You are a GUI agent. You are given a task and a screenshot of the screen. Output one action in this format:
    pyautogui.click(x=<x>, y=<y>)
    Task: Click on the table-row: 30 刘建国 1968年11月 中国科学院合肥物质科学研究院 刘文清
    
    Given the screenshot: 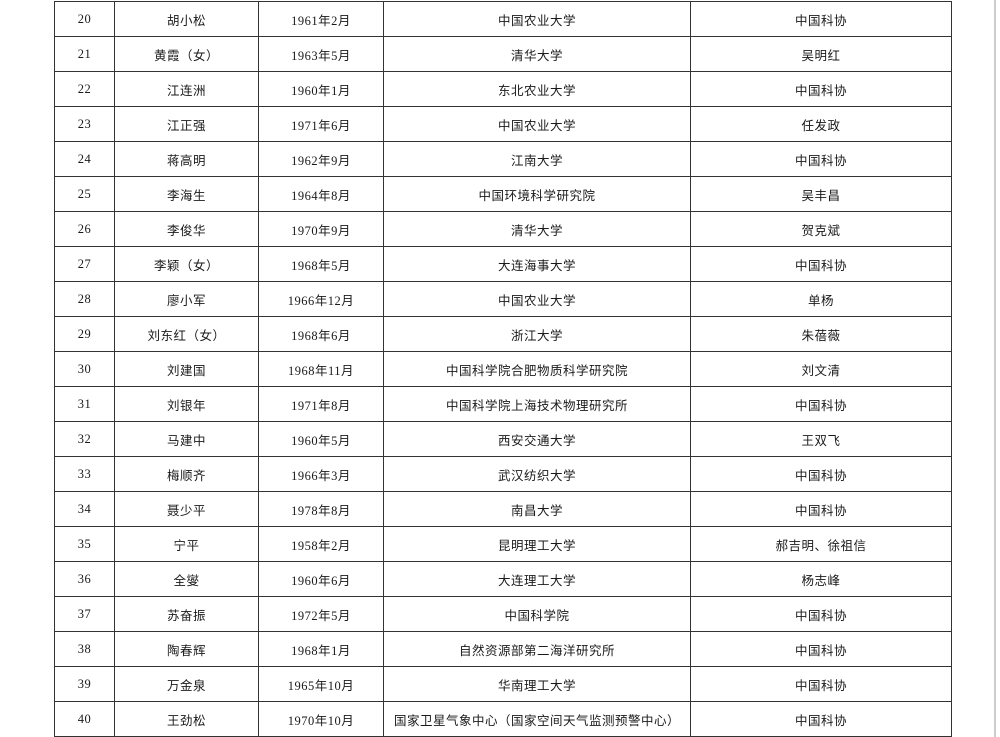 What is the action you would take?
    pyautogui.click(x=503, y=369)
    